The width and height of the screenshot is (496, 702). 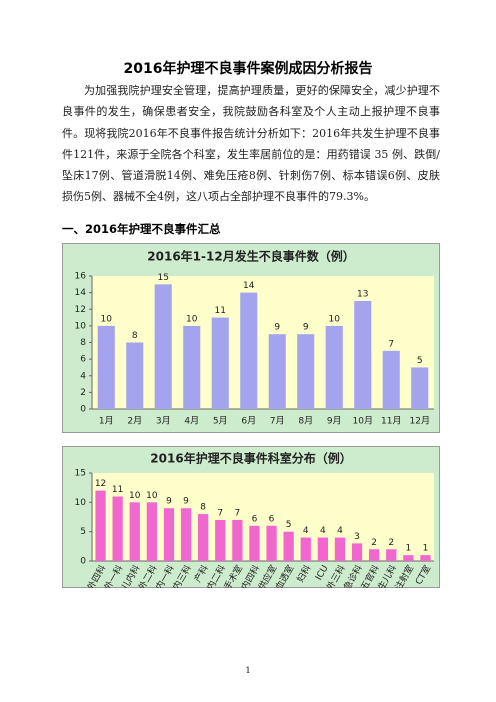 What do you see at coordinates (106, 421) in the screenshot?
I see `x-tick-label: 1月` at bounding box center [106, 421].